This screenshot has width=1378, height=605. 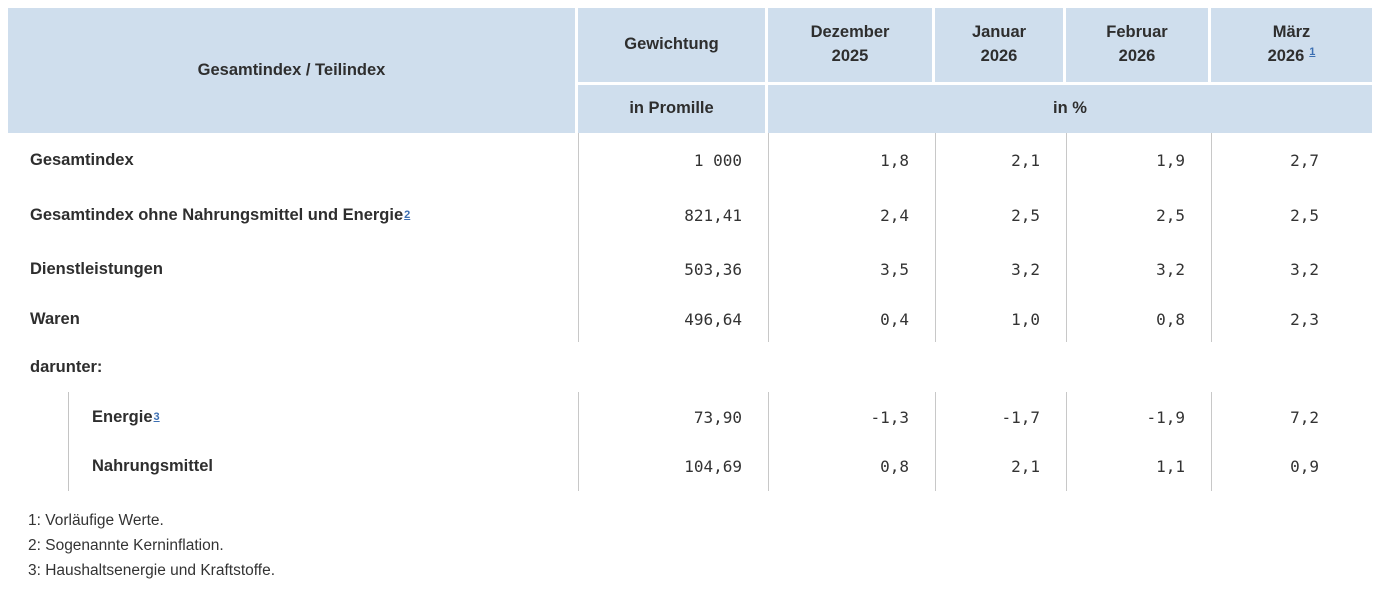 What do you see at coordinates (850, 56) in the screenshot?
I see `month-year: 2025` at bounding box center [850, 56].